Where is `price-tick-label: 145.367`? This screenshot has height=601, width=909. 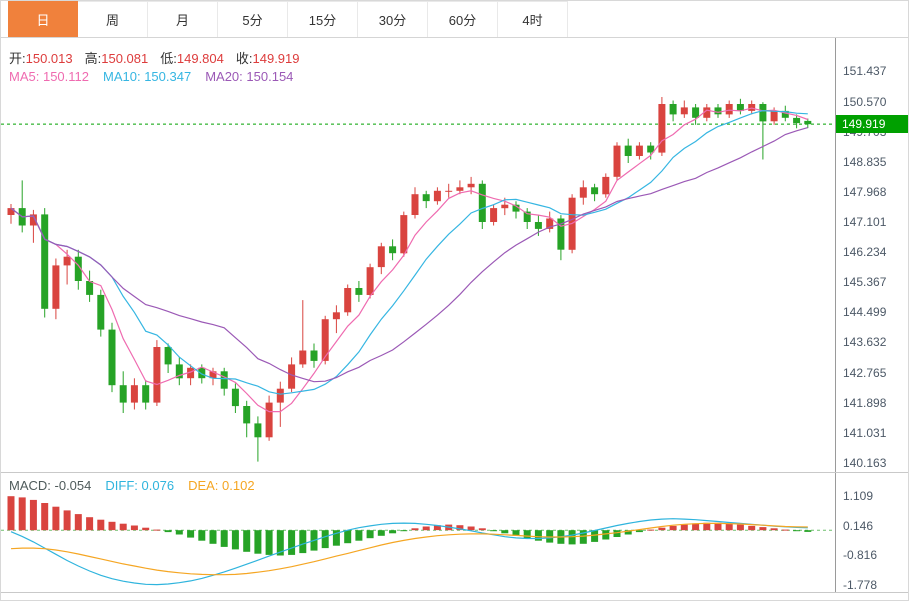
price-tick-label: 145.367 is located at coordinates (865, 282).